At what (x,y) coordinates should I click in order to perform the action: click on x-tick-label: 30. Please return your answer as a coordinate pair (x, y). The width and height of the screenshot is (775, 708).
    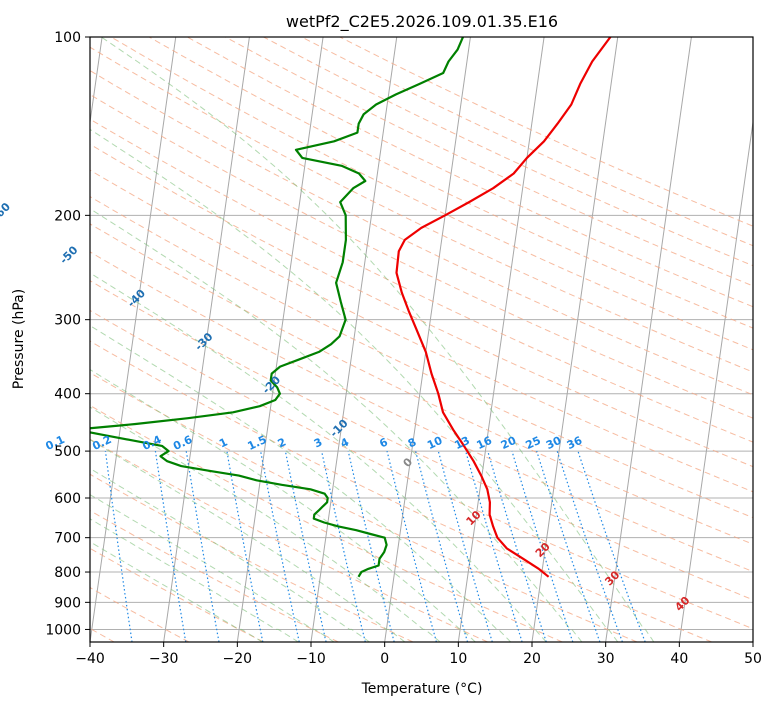
    Looking at the image, I should click on (606, 659).